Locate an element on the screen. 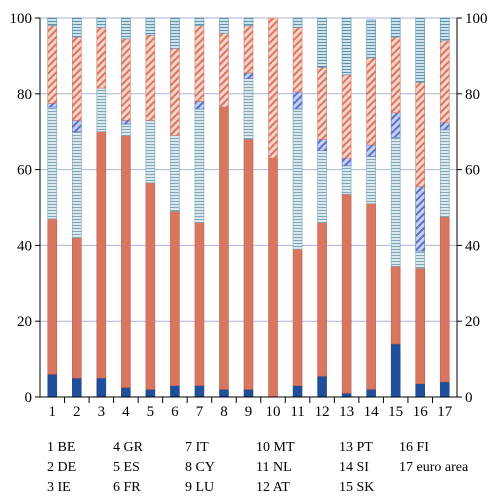 The image size is (492, 499). y-tick-label-left: 20 is located at coordinates (24, 322).